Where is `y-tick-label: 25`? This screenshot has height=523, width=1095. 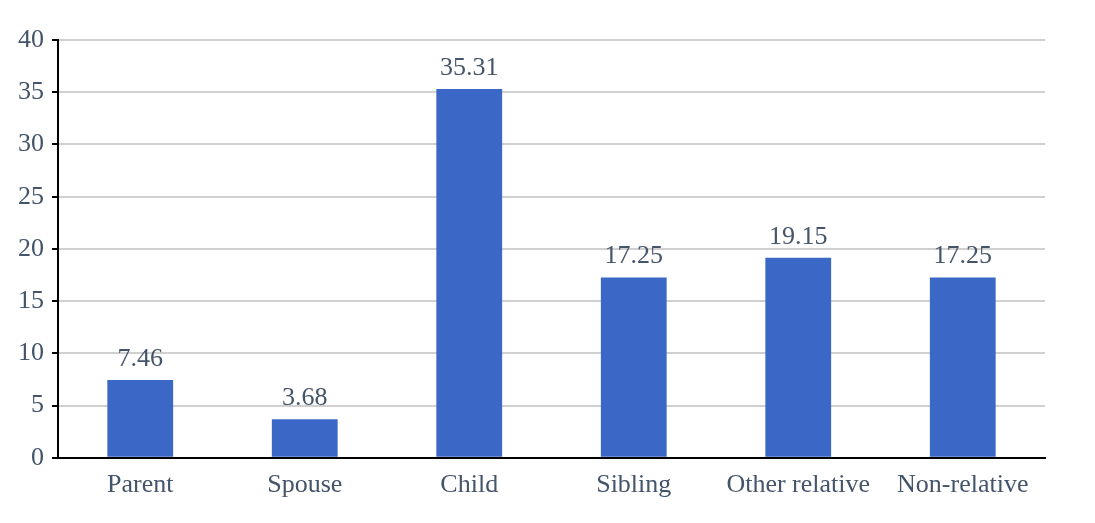
y-tick-label: 25 is located at coordinates (31, 195).